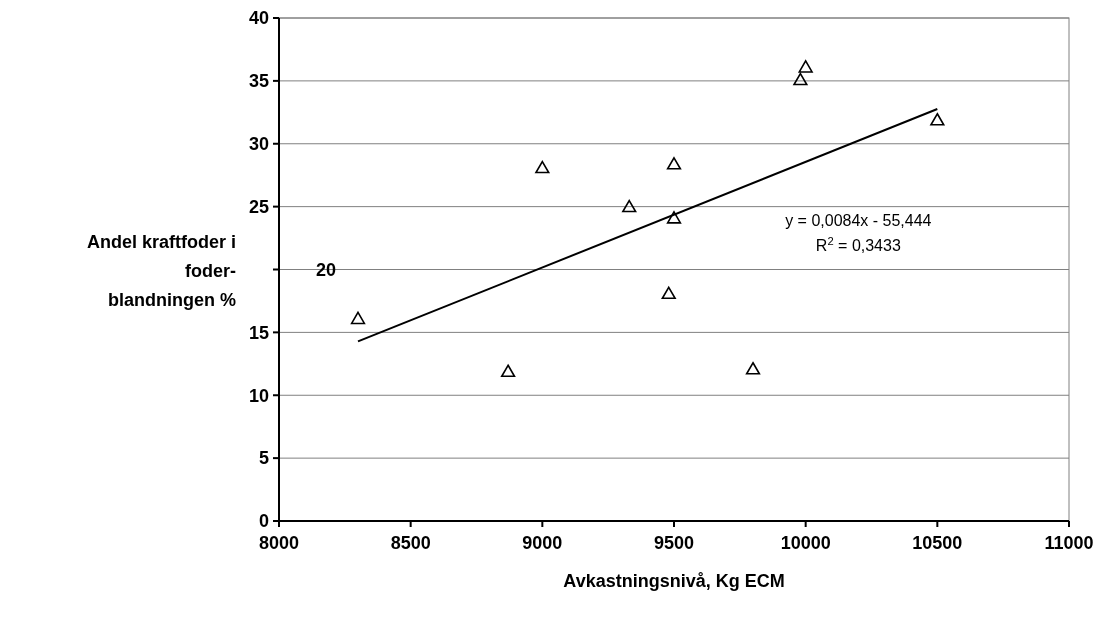 The width and height of the screenshot is (1119, 627). Describe the element at coordinates (258, 144) in the screenshot. I see `y-tick-label: 30` at that location.